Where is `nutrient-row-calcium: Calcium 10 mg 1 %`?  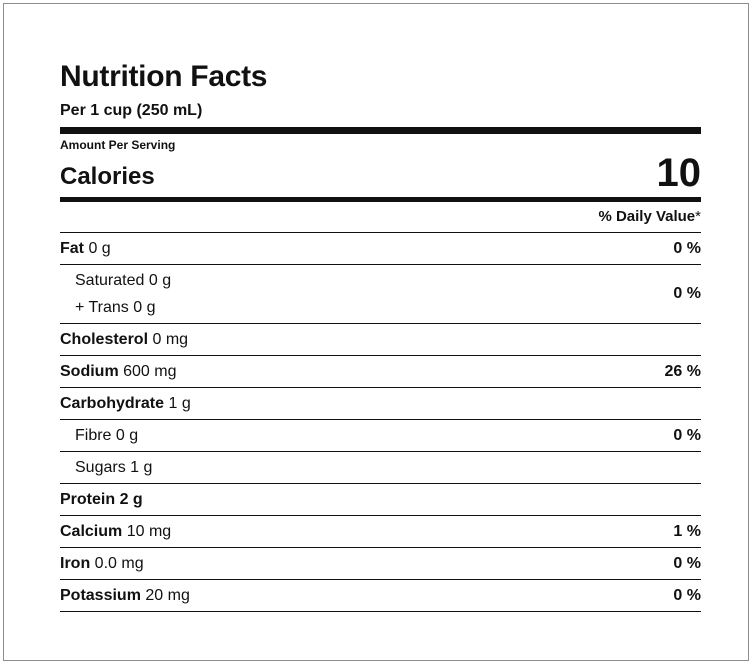
nutrient-row-calcium: Calcium 10 mg 1 % is located at coordinates (380, 532).